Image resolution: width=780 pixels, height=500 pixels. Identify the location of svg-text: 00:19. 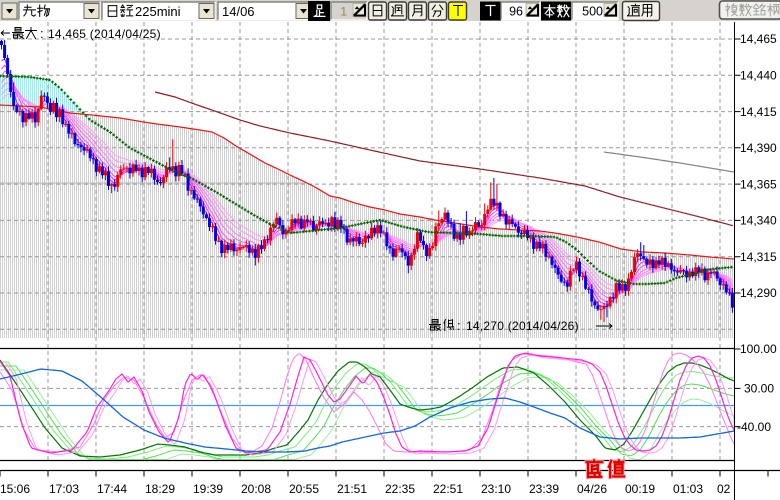
(640, 489).